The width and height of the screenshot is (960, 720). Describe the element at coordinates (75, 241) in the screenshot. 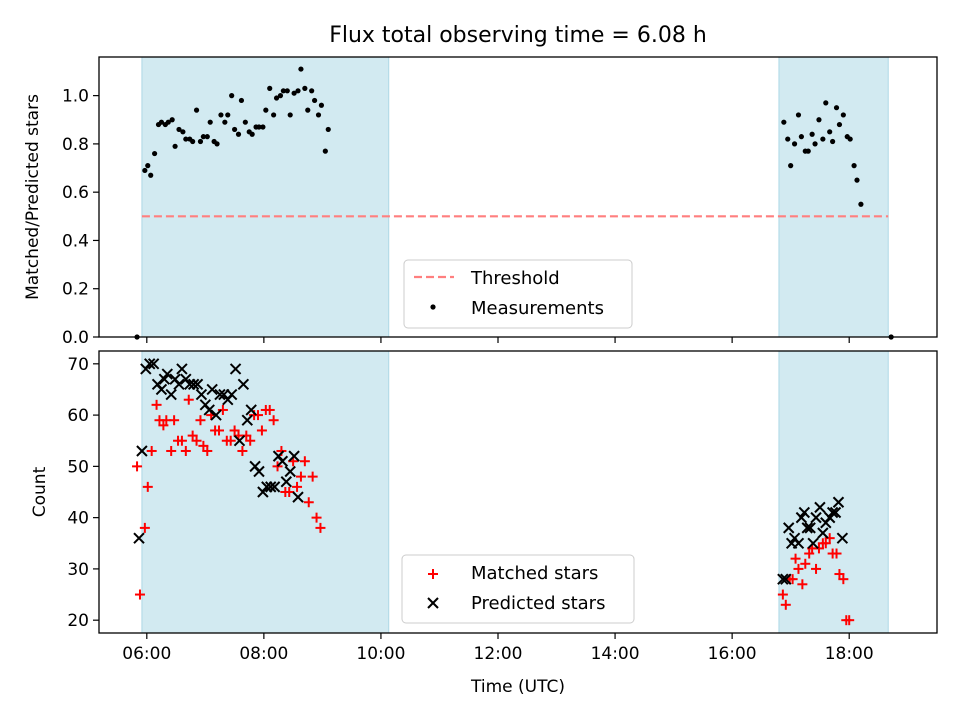

I see `y-tick-label: 0.4` at that location.